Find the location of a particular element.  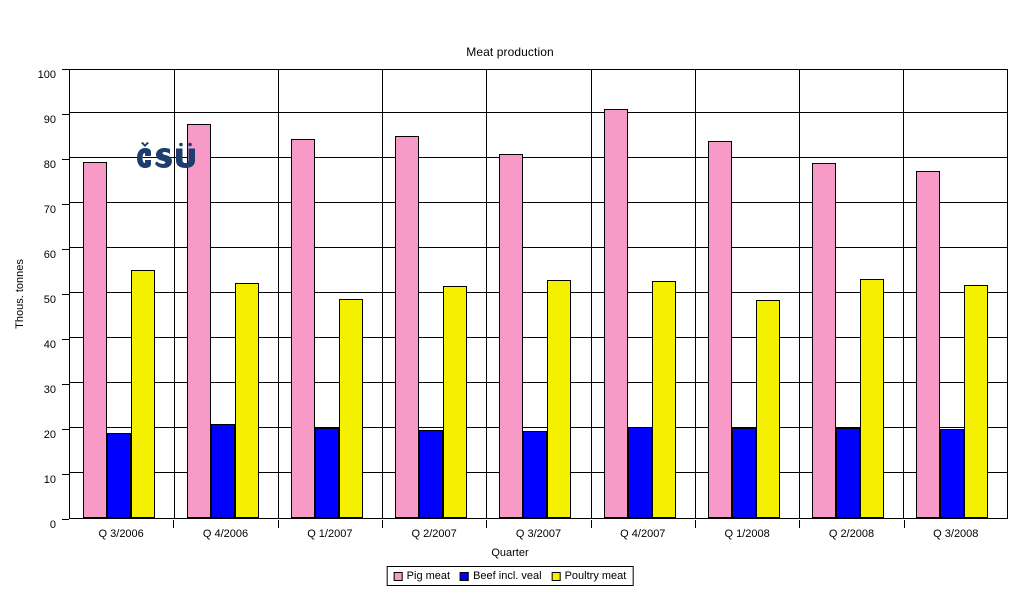

x-axis-tick-label: Q 4/2006 is located at coordinates (225, 533).